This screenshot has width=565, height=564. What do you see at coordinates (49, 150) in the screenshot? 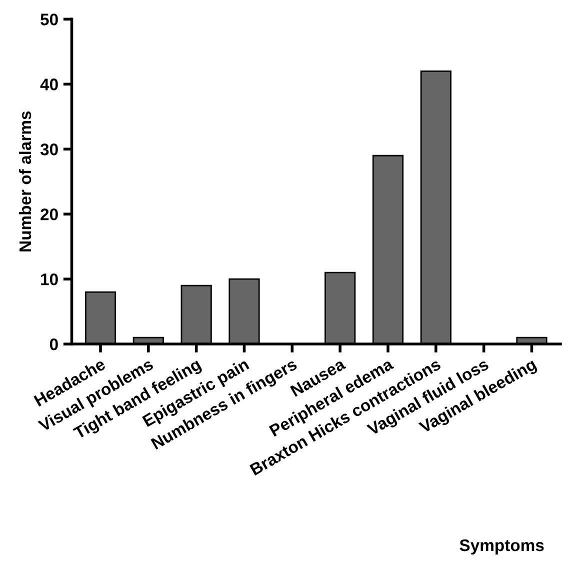
I see `y-tick-label: 30` at bounding box center [49, 150].